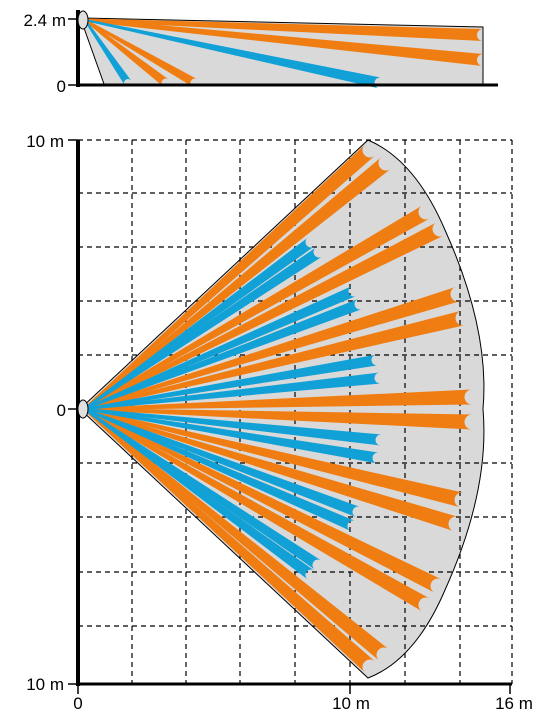 Image resolution: width=550 pixels, height=716 pixels. What do you see at coordinates (45, 684) in the screenshot?
I see `top-view-y-bottom-label: 10 m` at bounding box center [45, 684].